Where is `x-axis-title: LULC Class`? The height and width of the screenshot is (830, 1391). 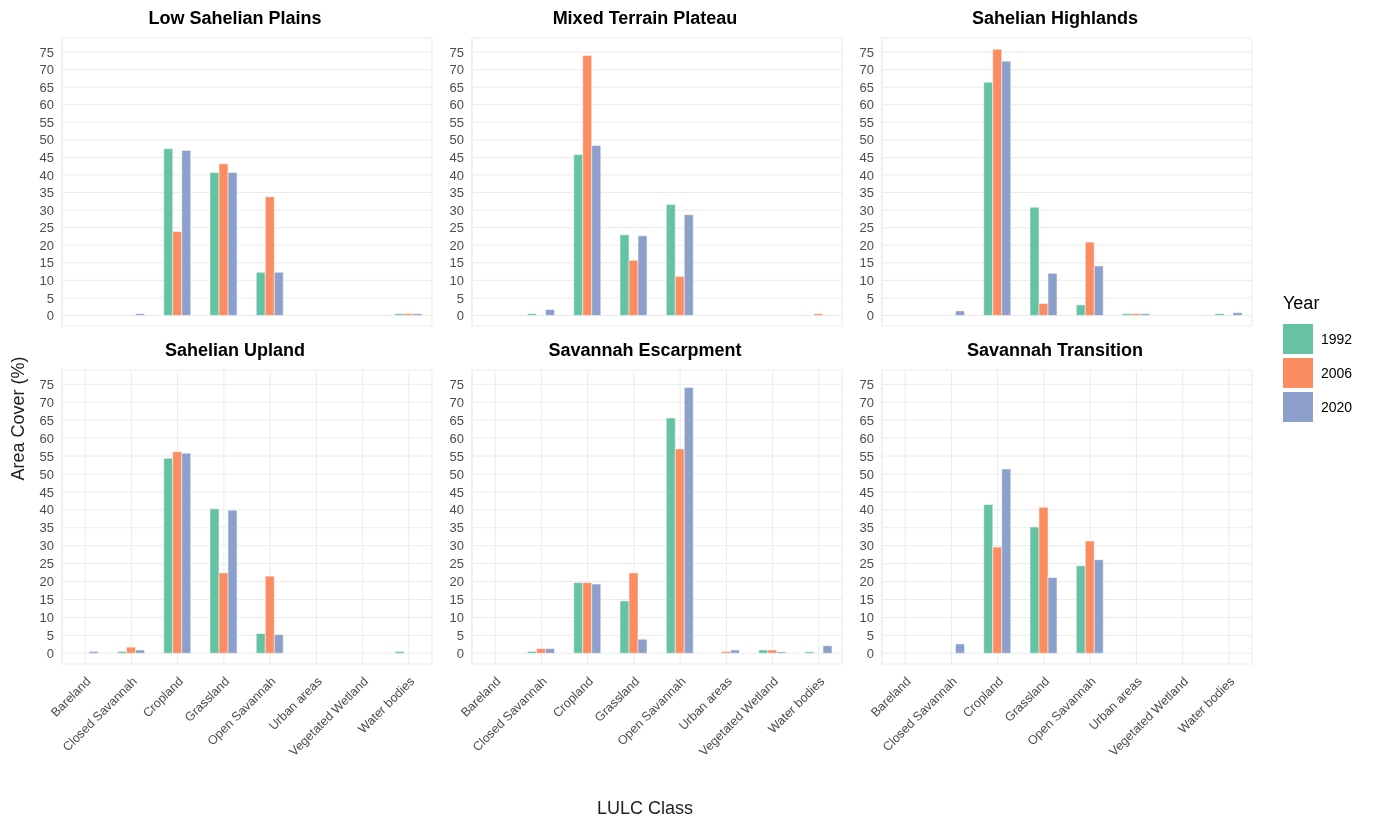 x-axis-title: LULC Class is located at coordinates (645, 808).